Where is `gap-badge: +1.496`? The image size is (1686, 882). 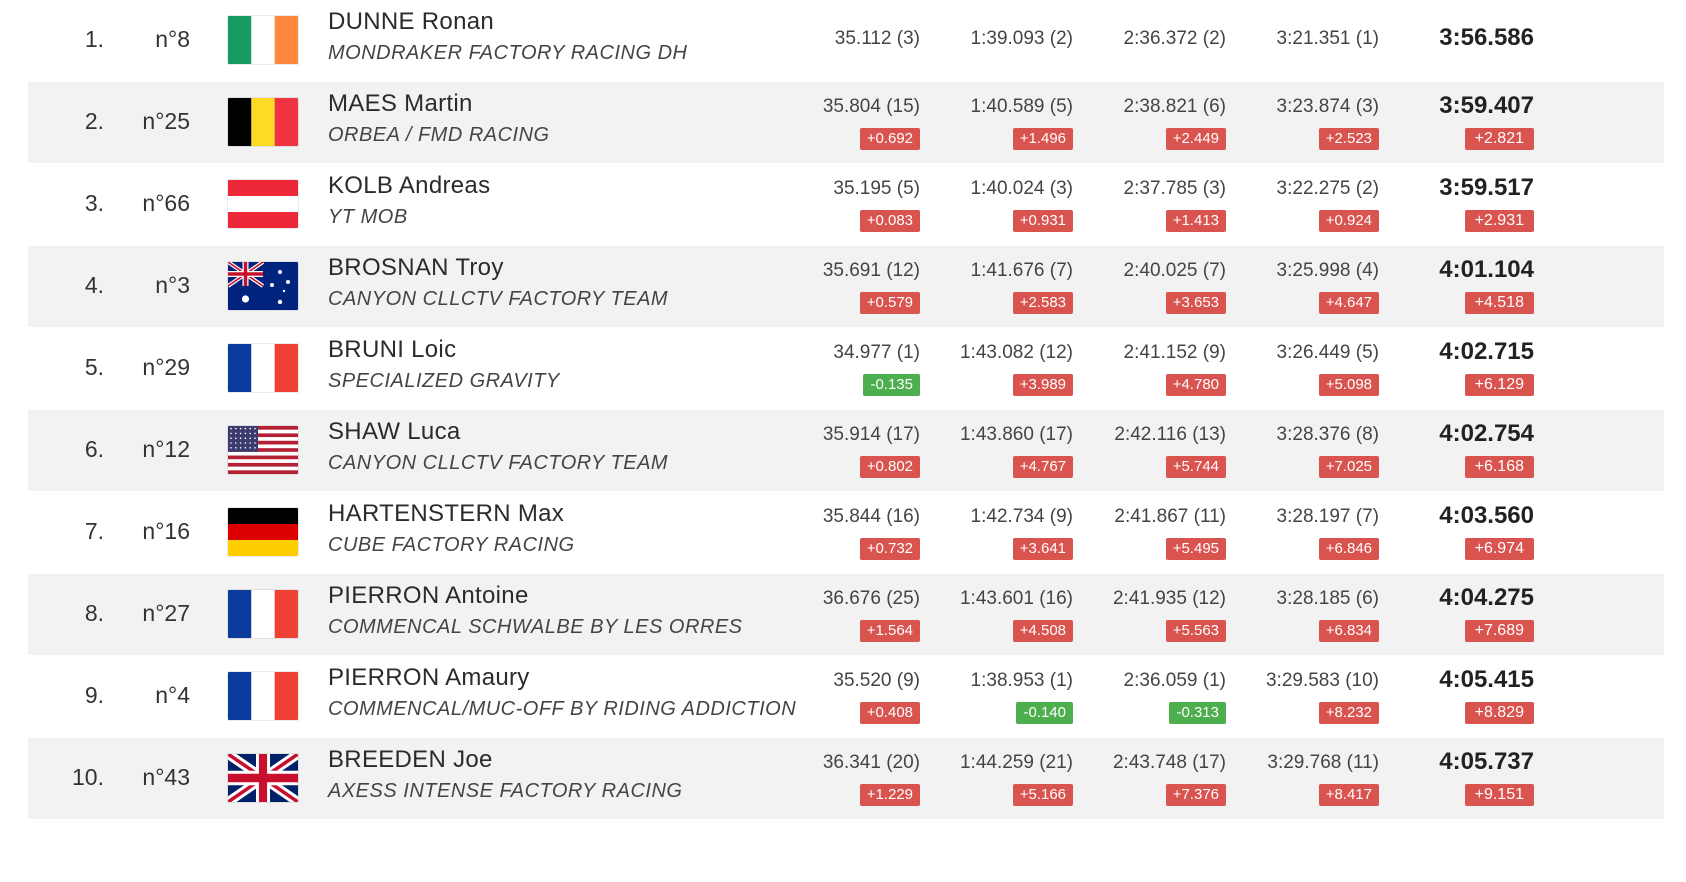
gap-badge: +1.496 is located at coordinates (1042, 139).